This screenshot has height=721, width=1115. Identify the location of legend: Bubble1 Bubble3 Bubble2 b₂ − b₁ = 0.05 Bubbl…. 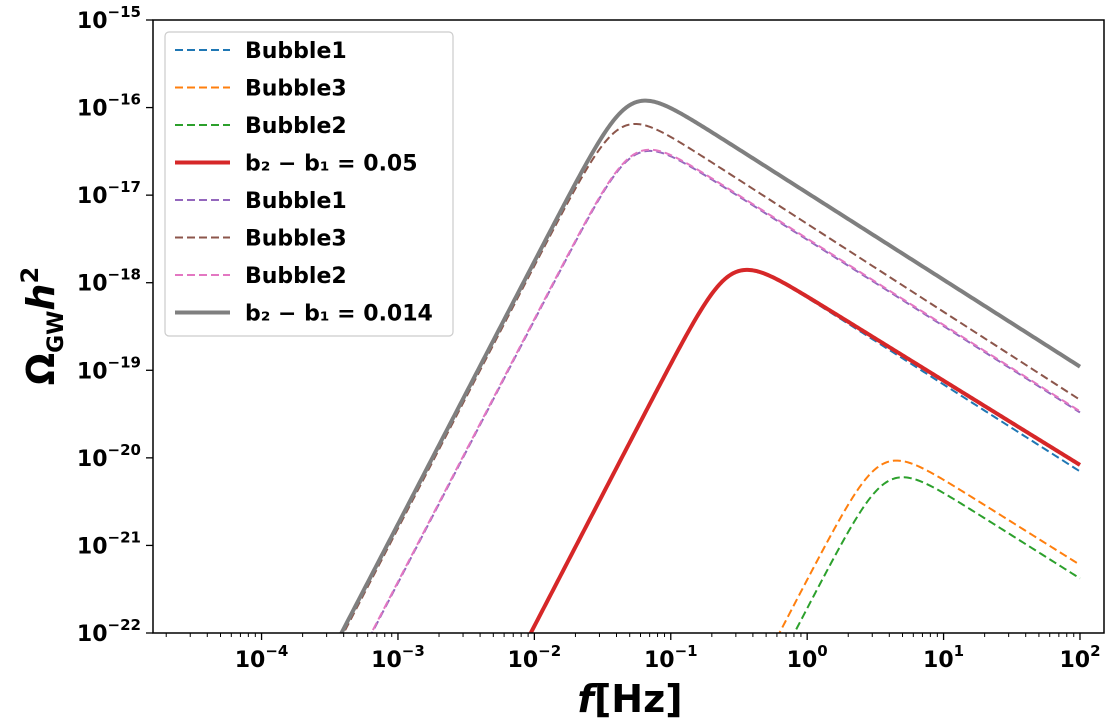
(309, 184).